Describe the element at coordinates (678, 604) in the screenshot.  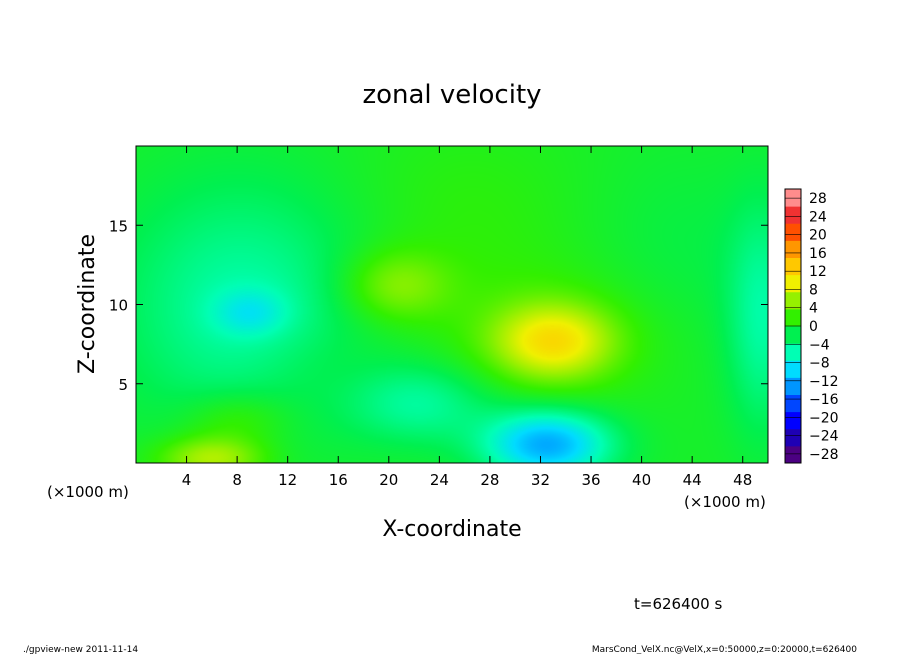
I see `time-label: t=626400 s` at that location.